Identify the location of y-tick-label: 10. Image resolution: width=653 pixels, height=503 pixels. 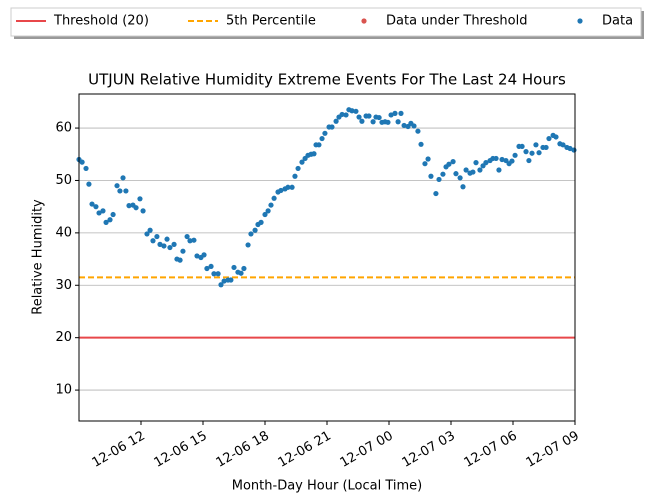
(63, 390).